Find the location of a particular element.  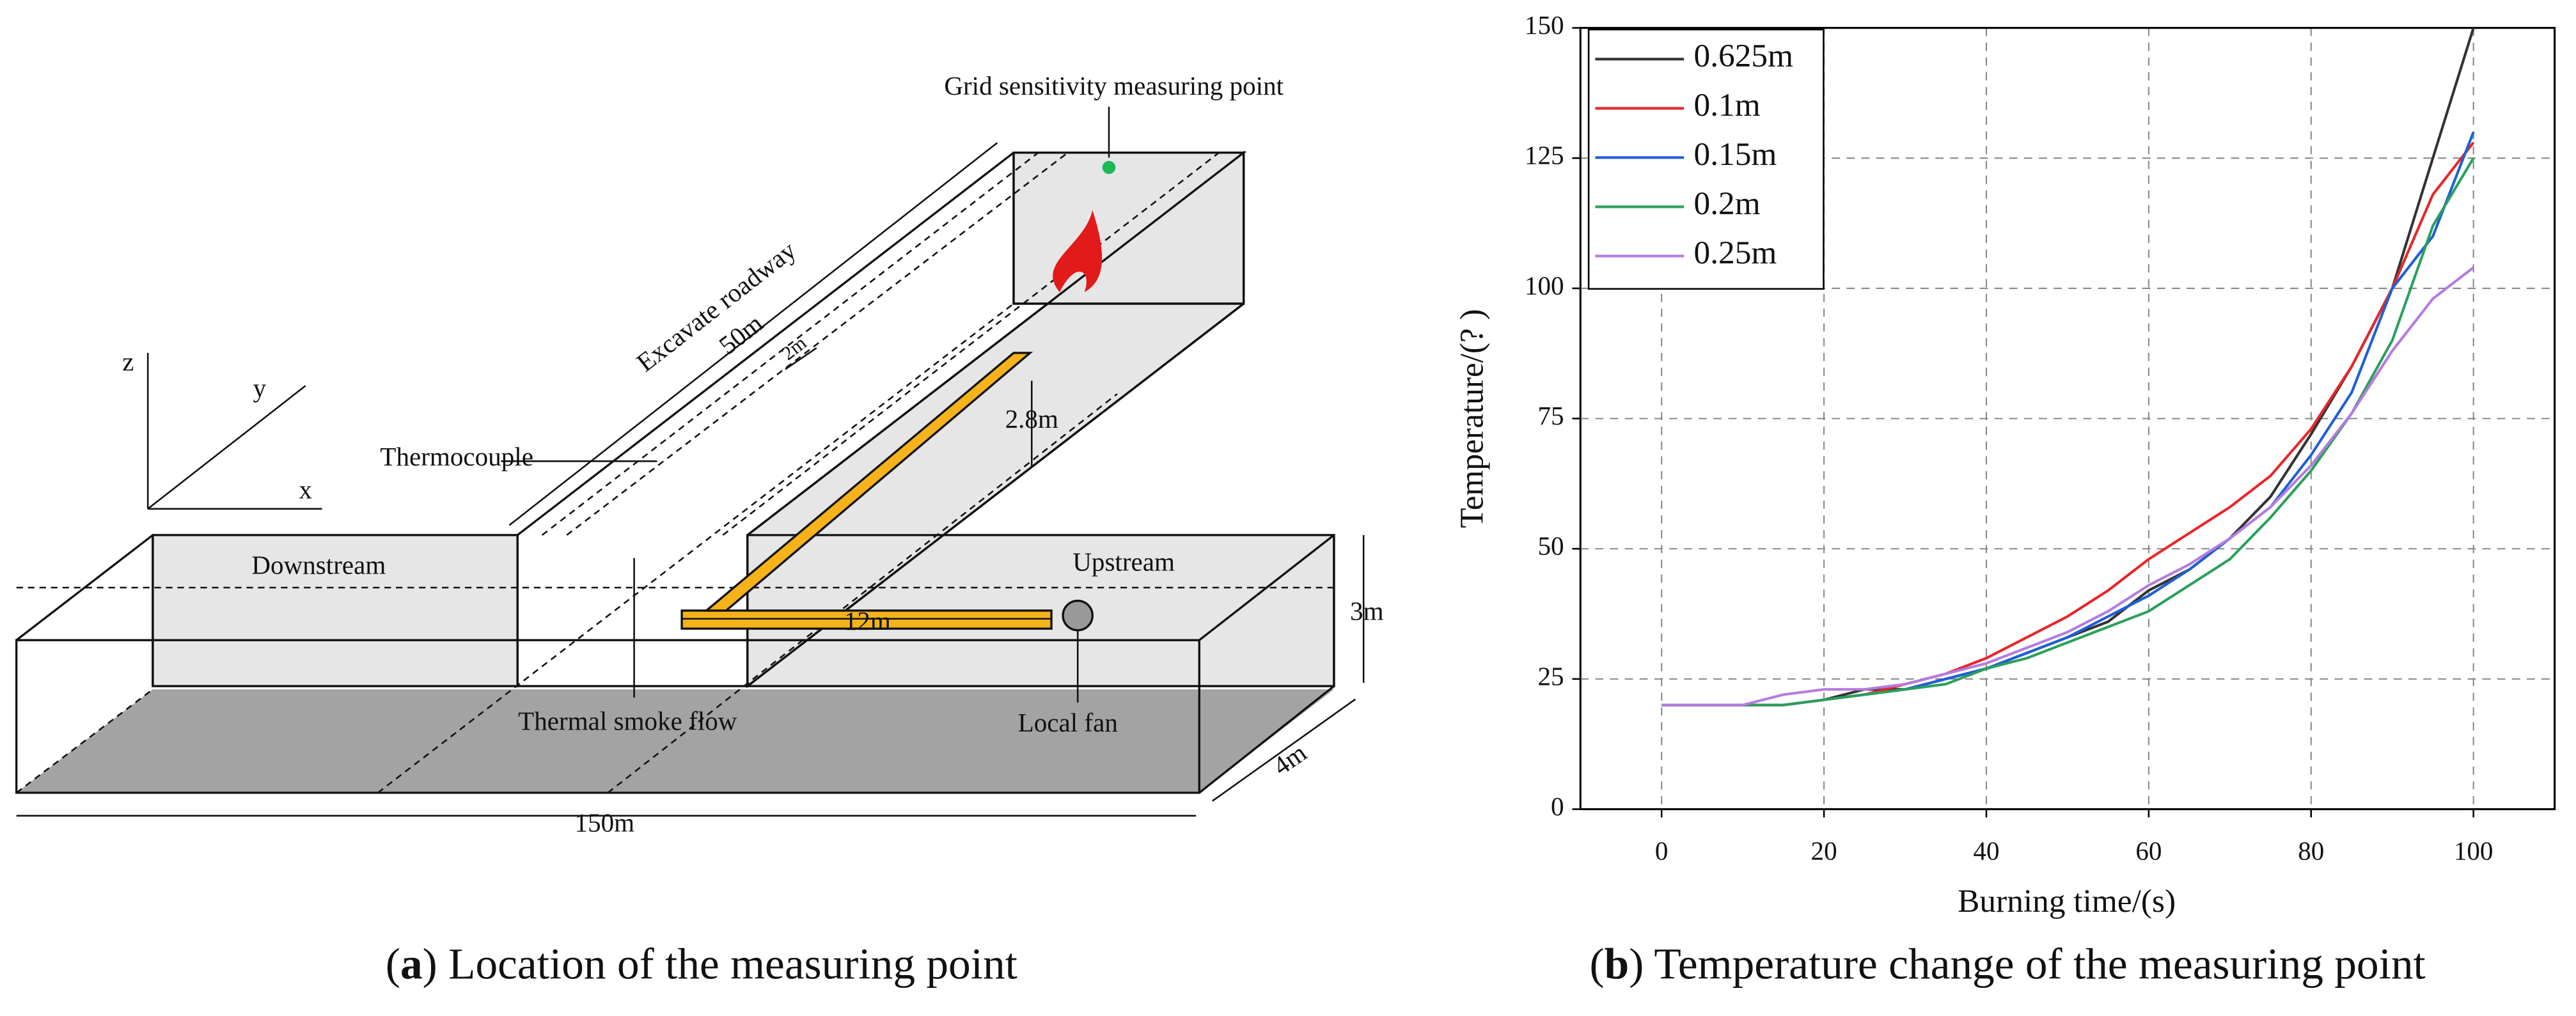

x-tick-label: 20 is located at coordinates (1824, 850).